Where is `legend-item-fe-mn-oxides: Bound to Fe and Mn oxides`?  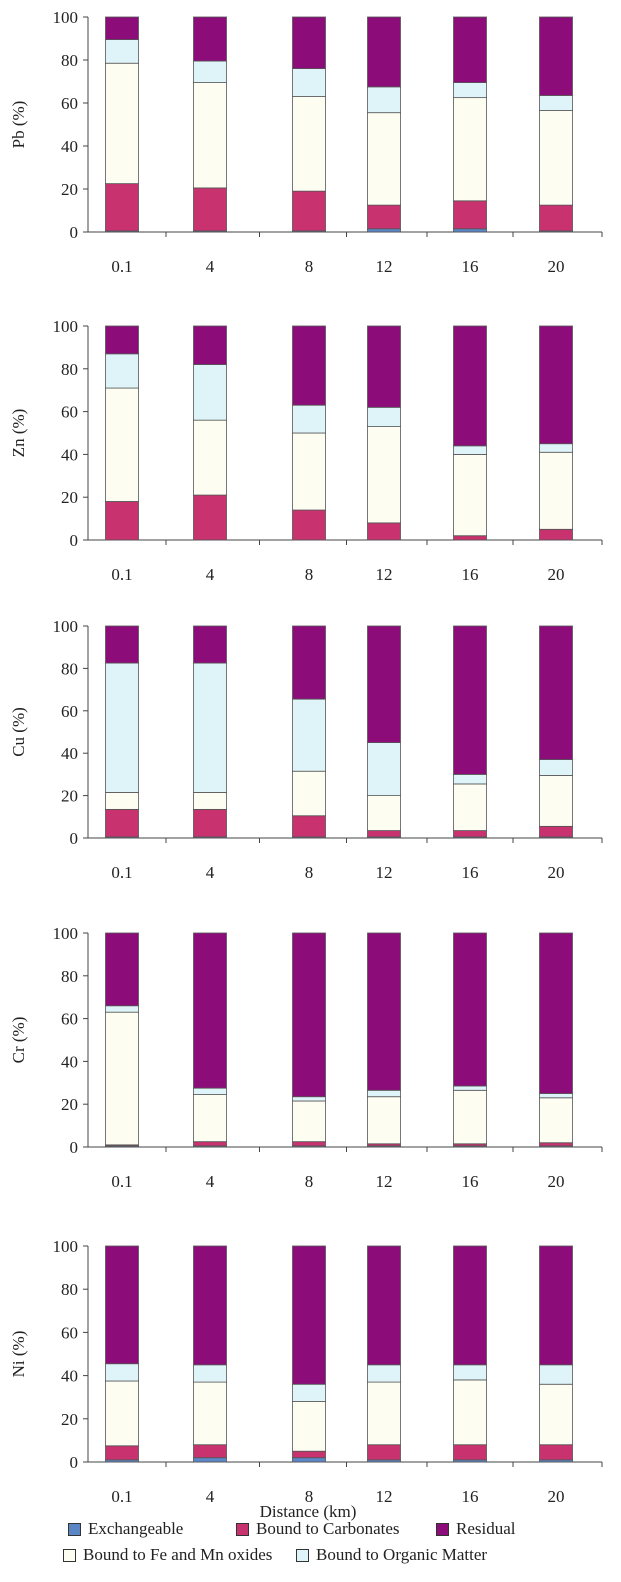
legend-item-fe-mn-oxides: Bound to Fe and Mn oxides is located at coordinates (179, 1555).